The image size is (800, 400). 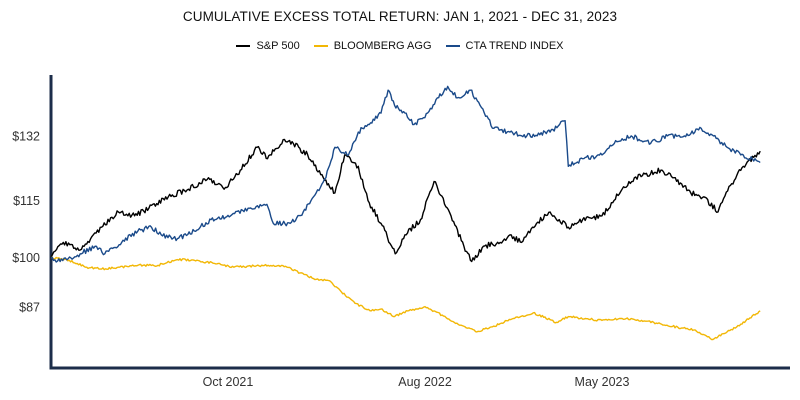 What do you see at coordinates (382, 46) in the screenshot?
I see `legend-label-bloomberg-agg: BLOOMBERG AGG` at bounding box center [382, 46].